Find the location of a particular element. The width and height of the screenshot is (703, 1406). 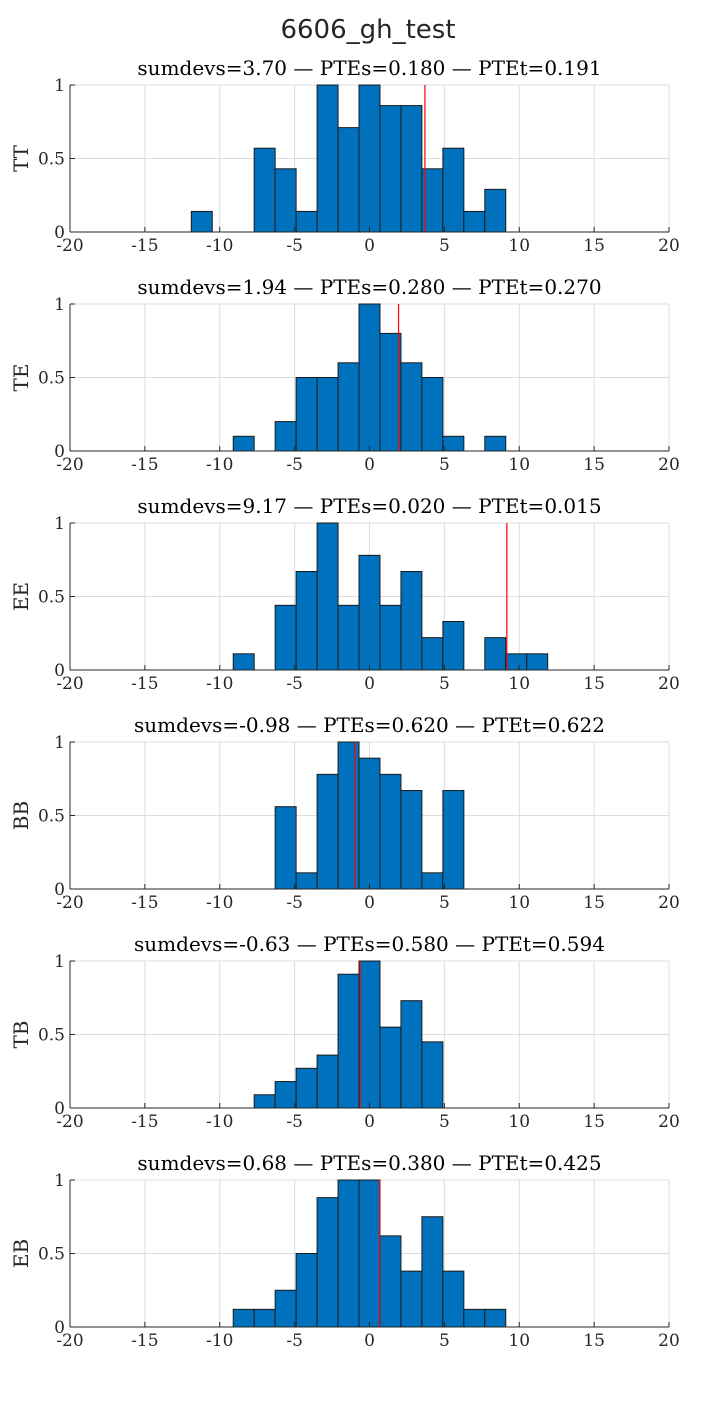

y-axis-label: TT is located at coordinates (21, 158).